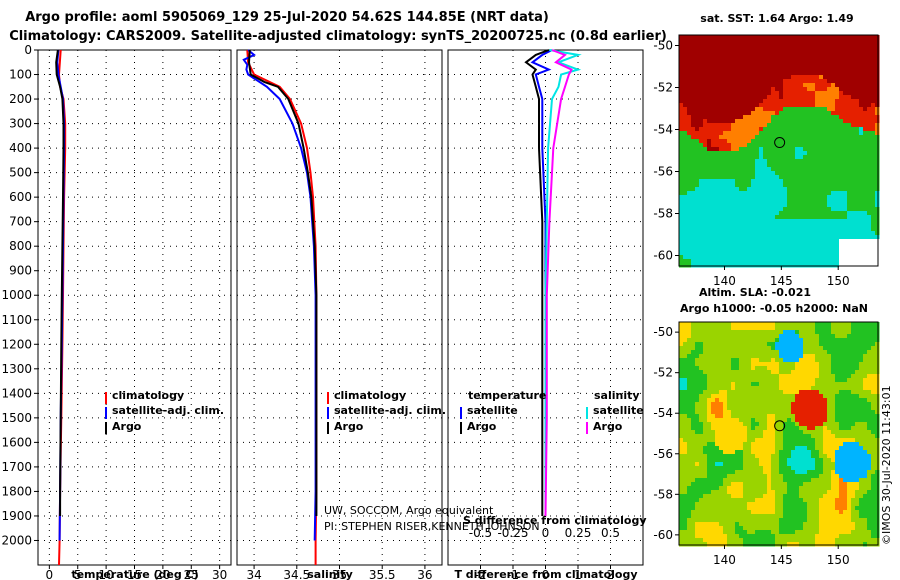 This screenshot has width=900, height=580. I want to click on y-tick-label: 200, so click(20, 99).